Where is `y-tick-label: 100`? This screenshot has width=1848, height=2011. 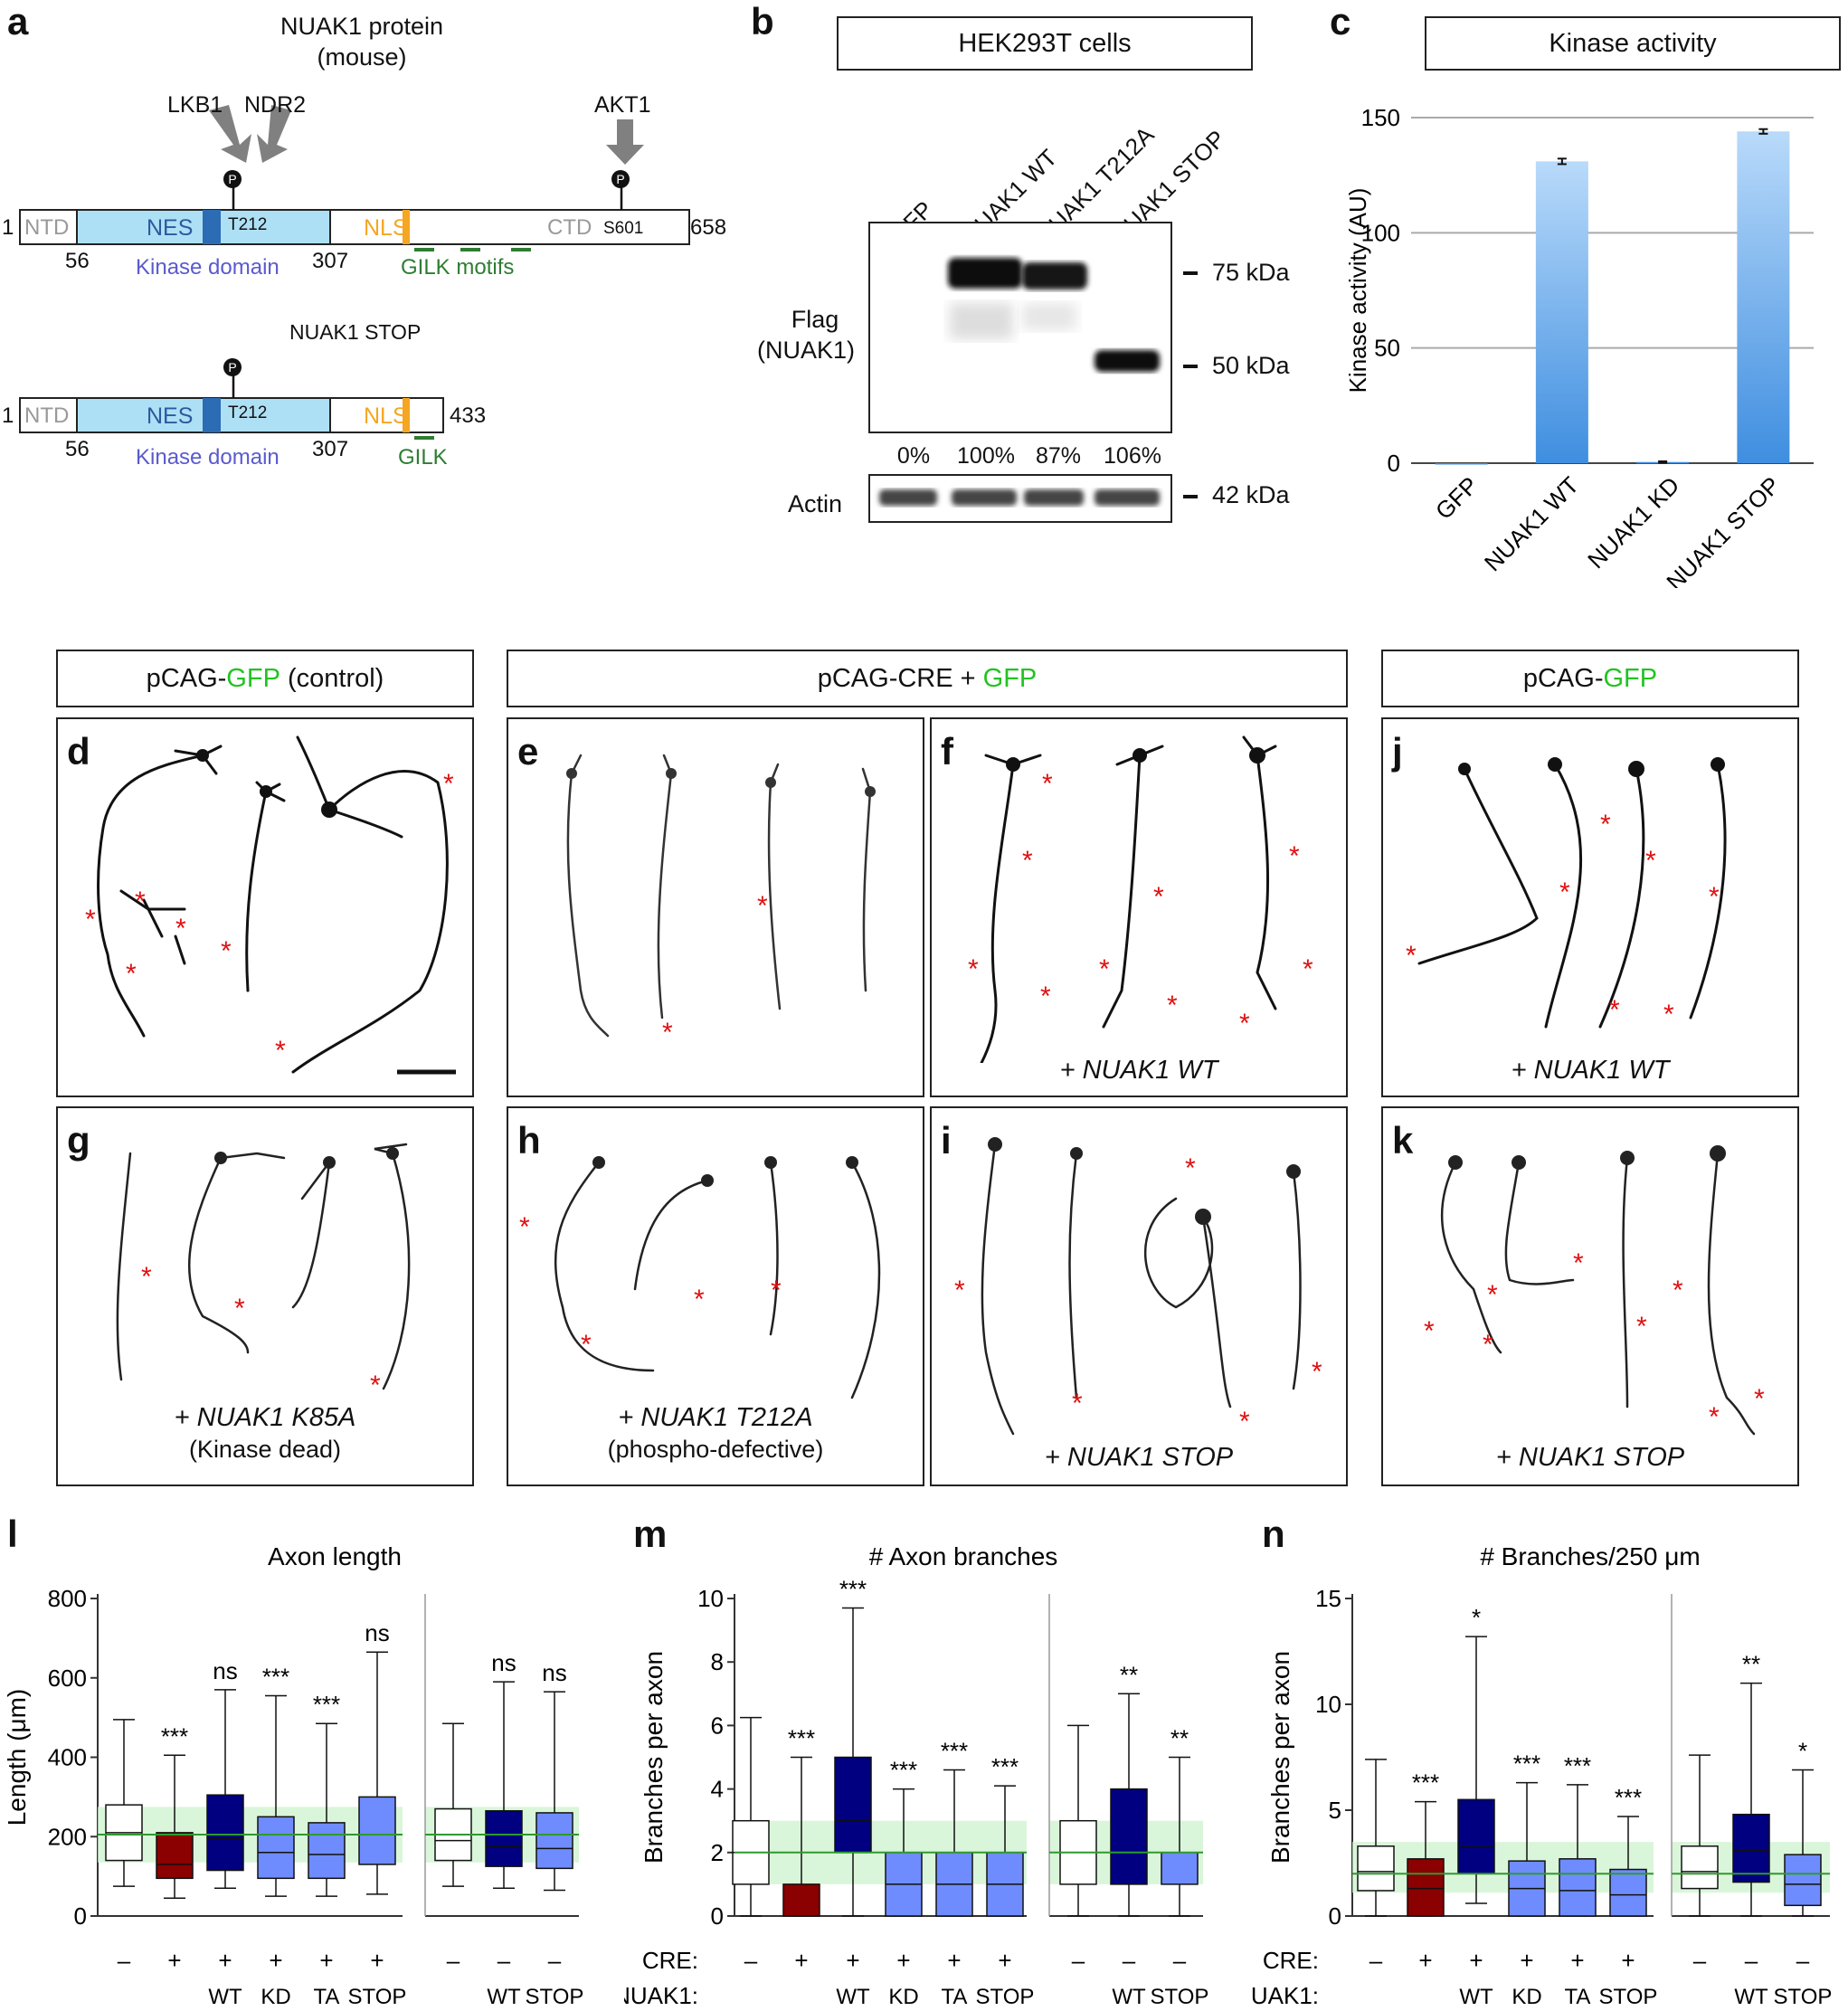 y-tick-label: 100 is located at coordinates (1380, 232).